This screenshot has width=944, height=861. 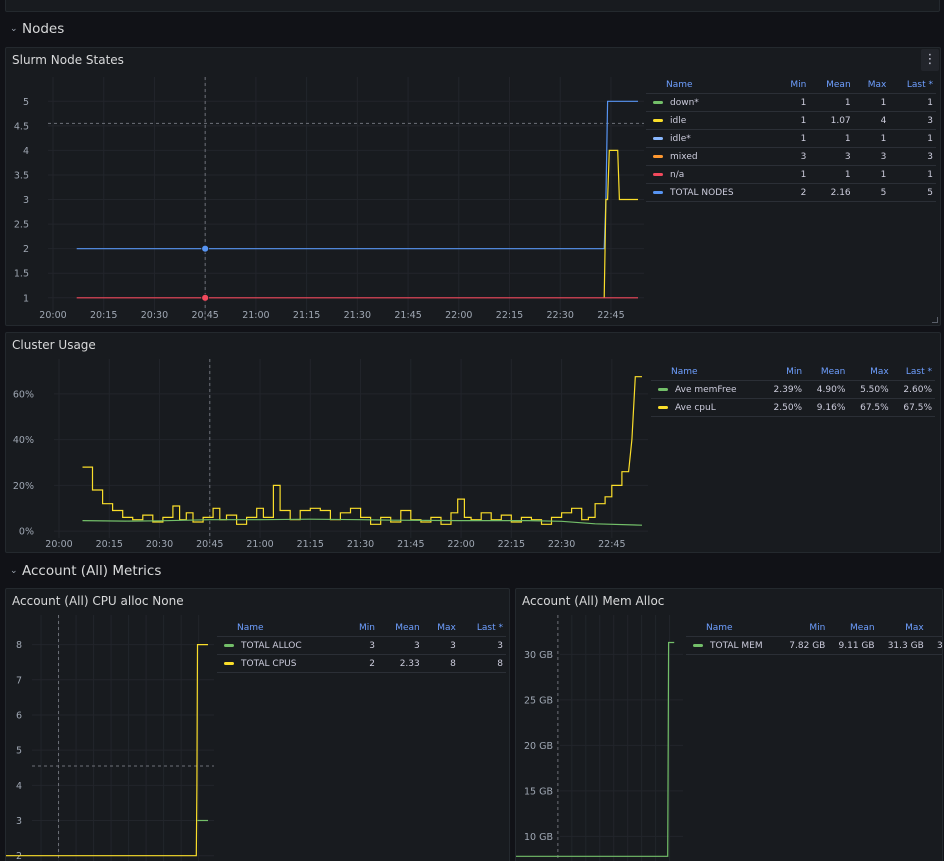 I want to click on legend-last-value: 5, so click(x=912, y=192).